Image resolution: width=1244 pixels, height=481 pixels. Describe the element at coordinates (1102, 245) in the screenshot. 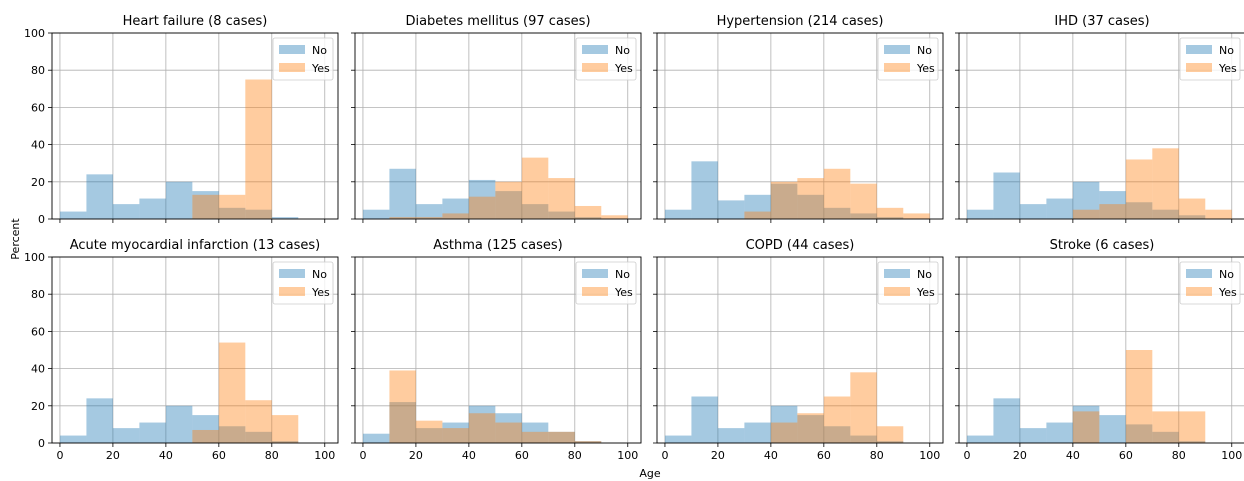

I see `panel-title: Stroke (6 cases)` at that location.